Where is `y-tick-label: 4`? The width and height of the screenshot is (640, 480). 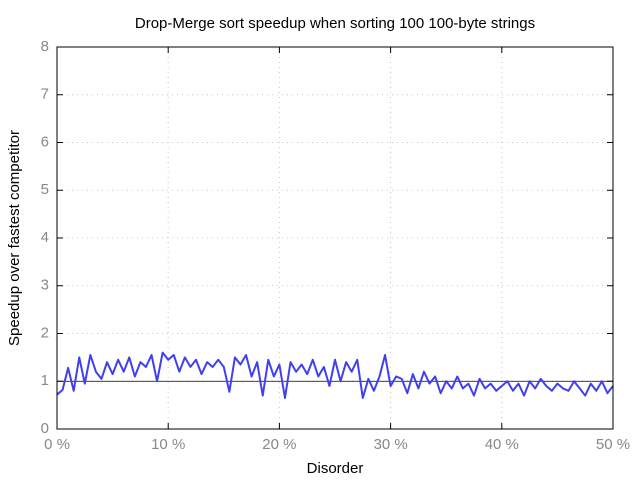
y-tick-label: 4 is located at coordinates (45, 237).